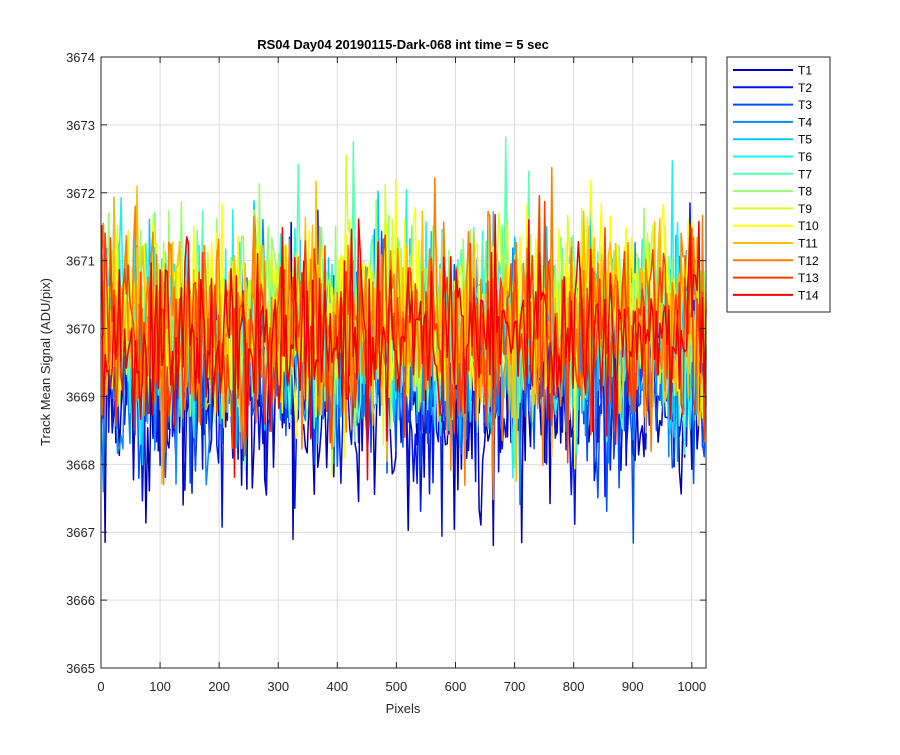  I want to click on x-tick-label: 600, so click(456, 686).